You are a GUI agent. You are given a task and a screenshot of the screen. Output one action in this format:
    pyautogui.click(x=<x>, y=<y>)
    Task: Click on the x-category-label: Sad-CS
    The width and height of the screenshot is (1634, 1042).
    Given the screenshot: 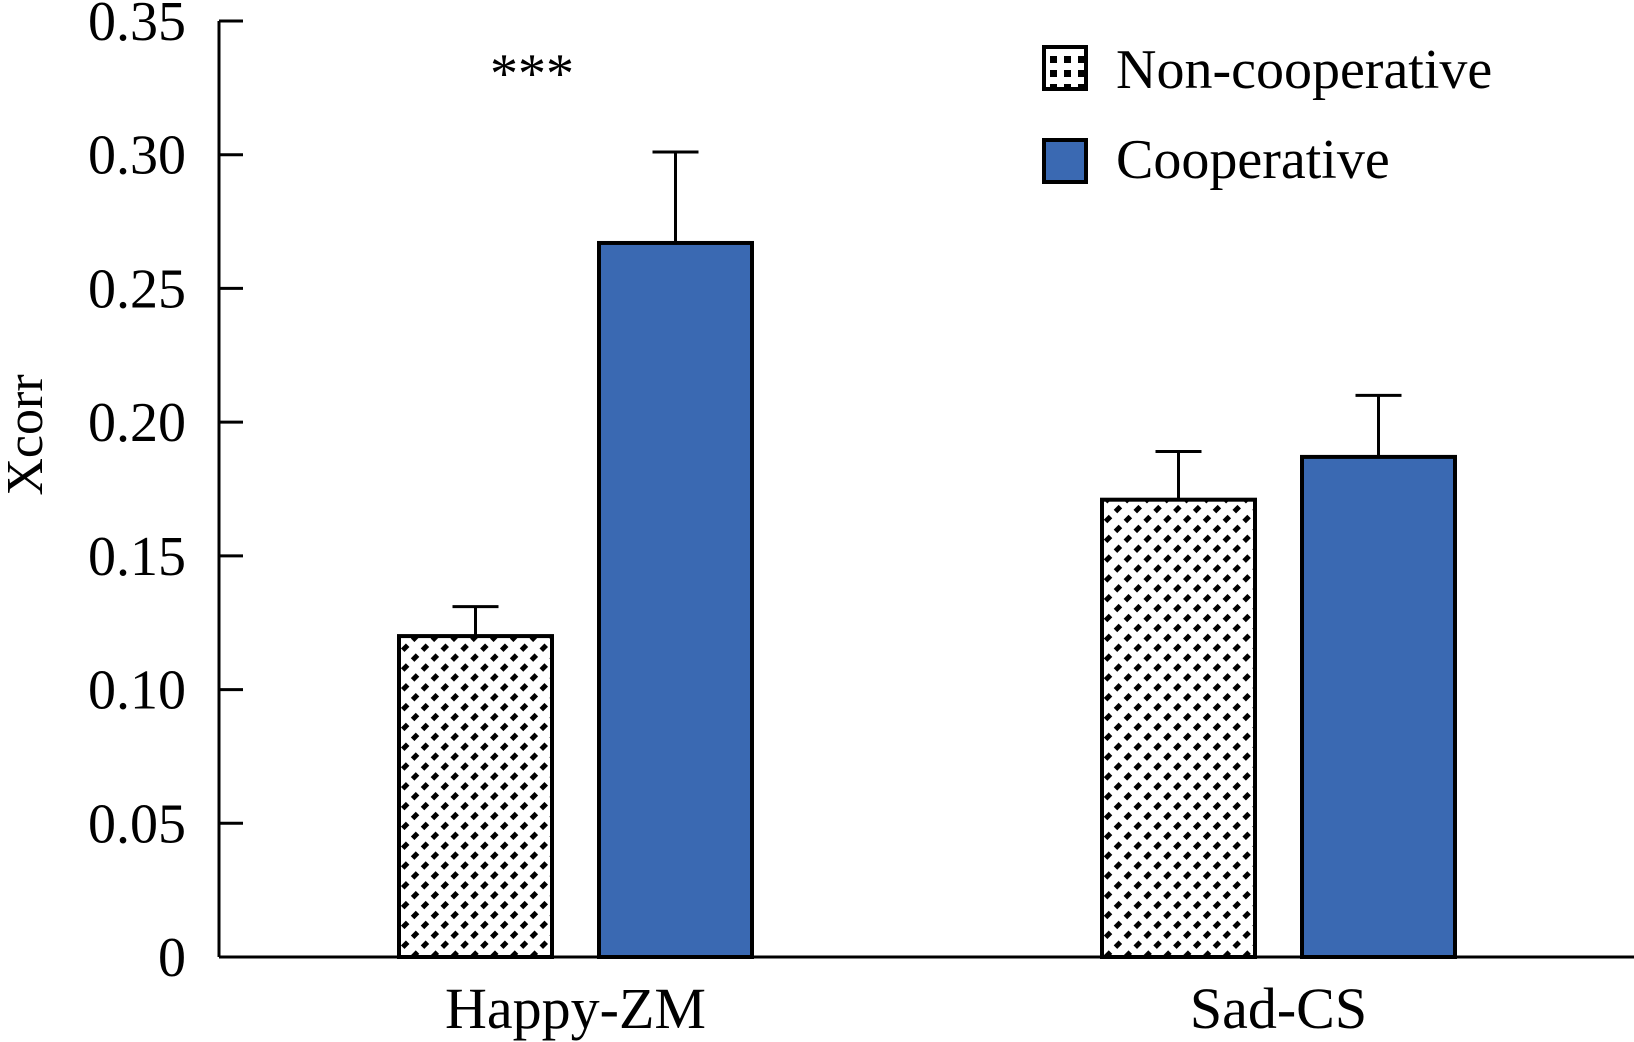 What is the action you would take?
    pyautogui.click(x=1278, y=1008)
    